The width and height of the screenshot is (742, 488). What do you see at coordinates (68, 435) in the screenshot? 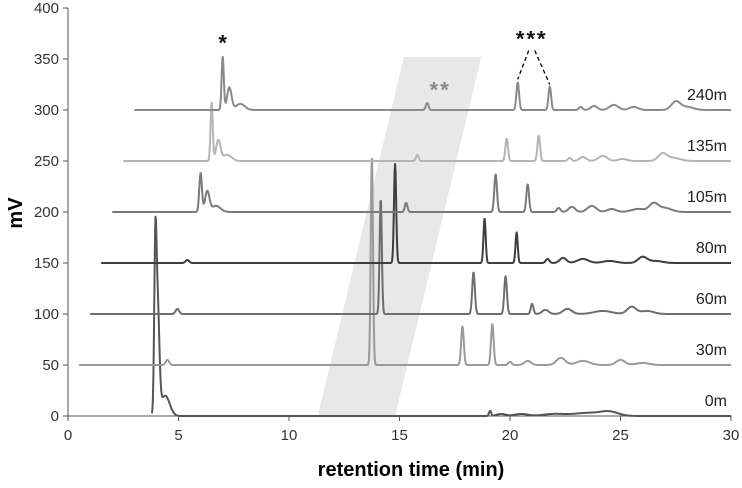
I see `x-tick-label: 0` at bounding box center [68, 435].